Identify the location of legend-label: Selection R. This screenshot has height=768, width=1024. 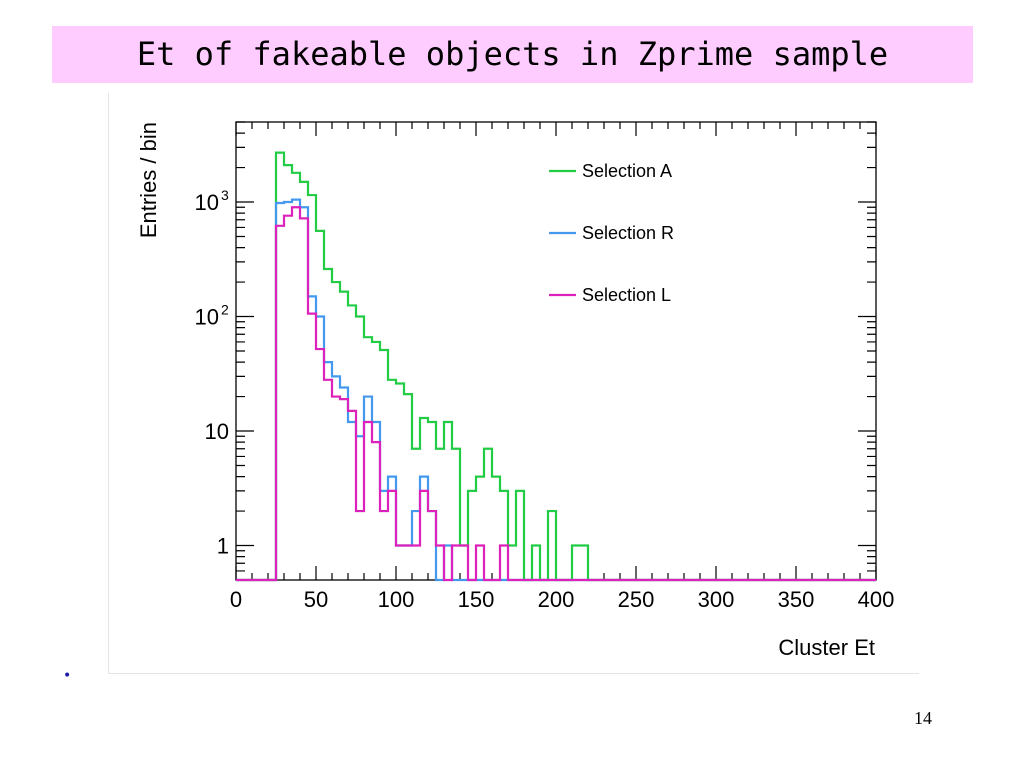
(628, 233).